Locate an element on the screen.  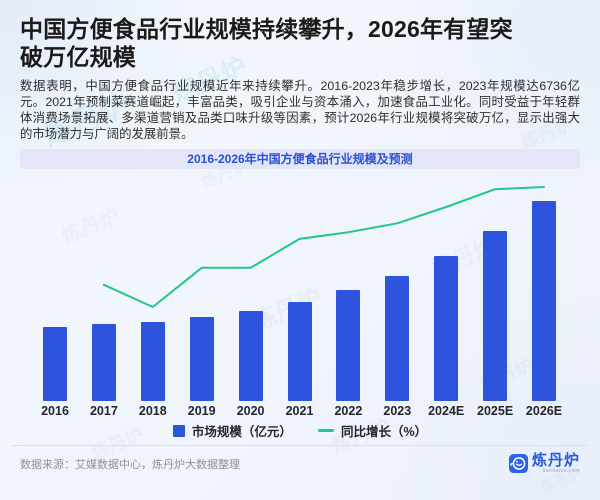
x-axis-label-2018: 2018 is located at coordinates (152, 410).